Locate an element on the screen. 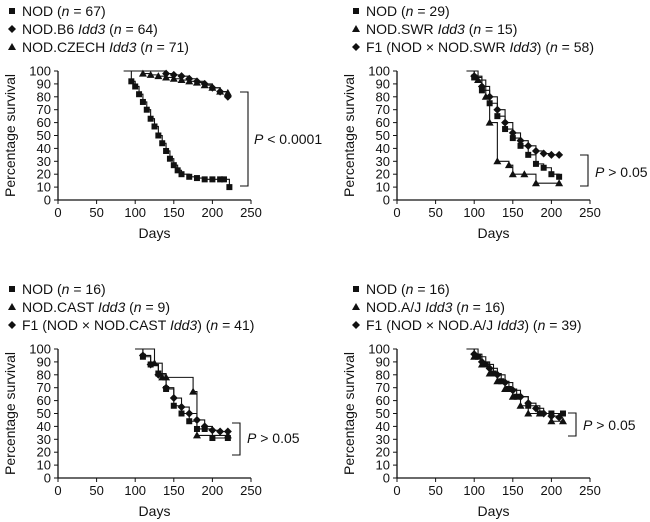  y-tick-label: 100 is located at coordinates (379, 71).